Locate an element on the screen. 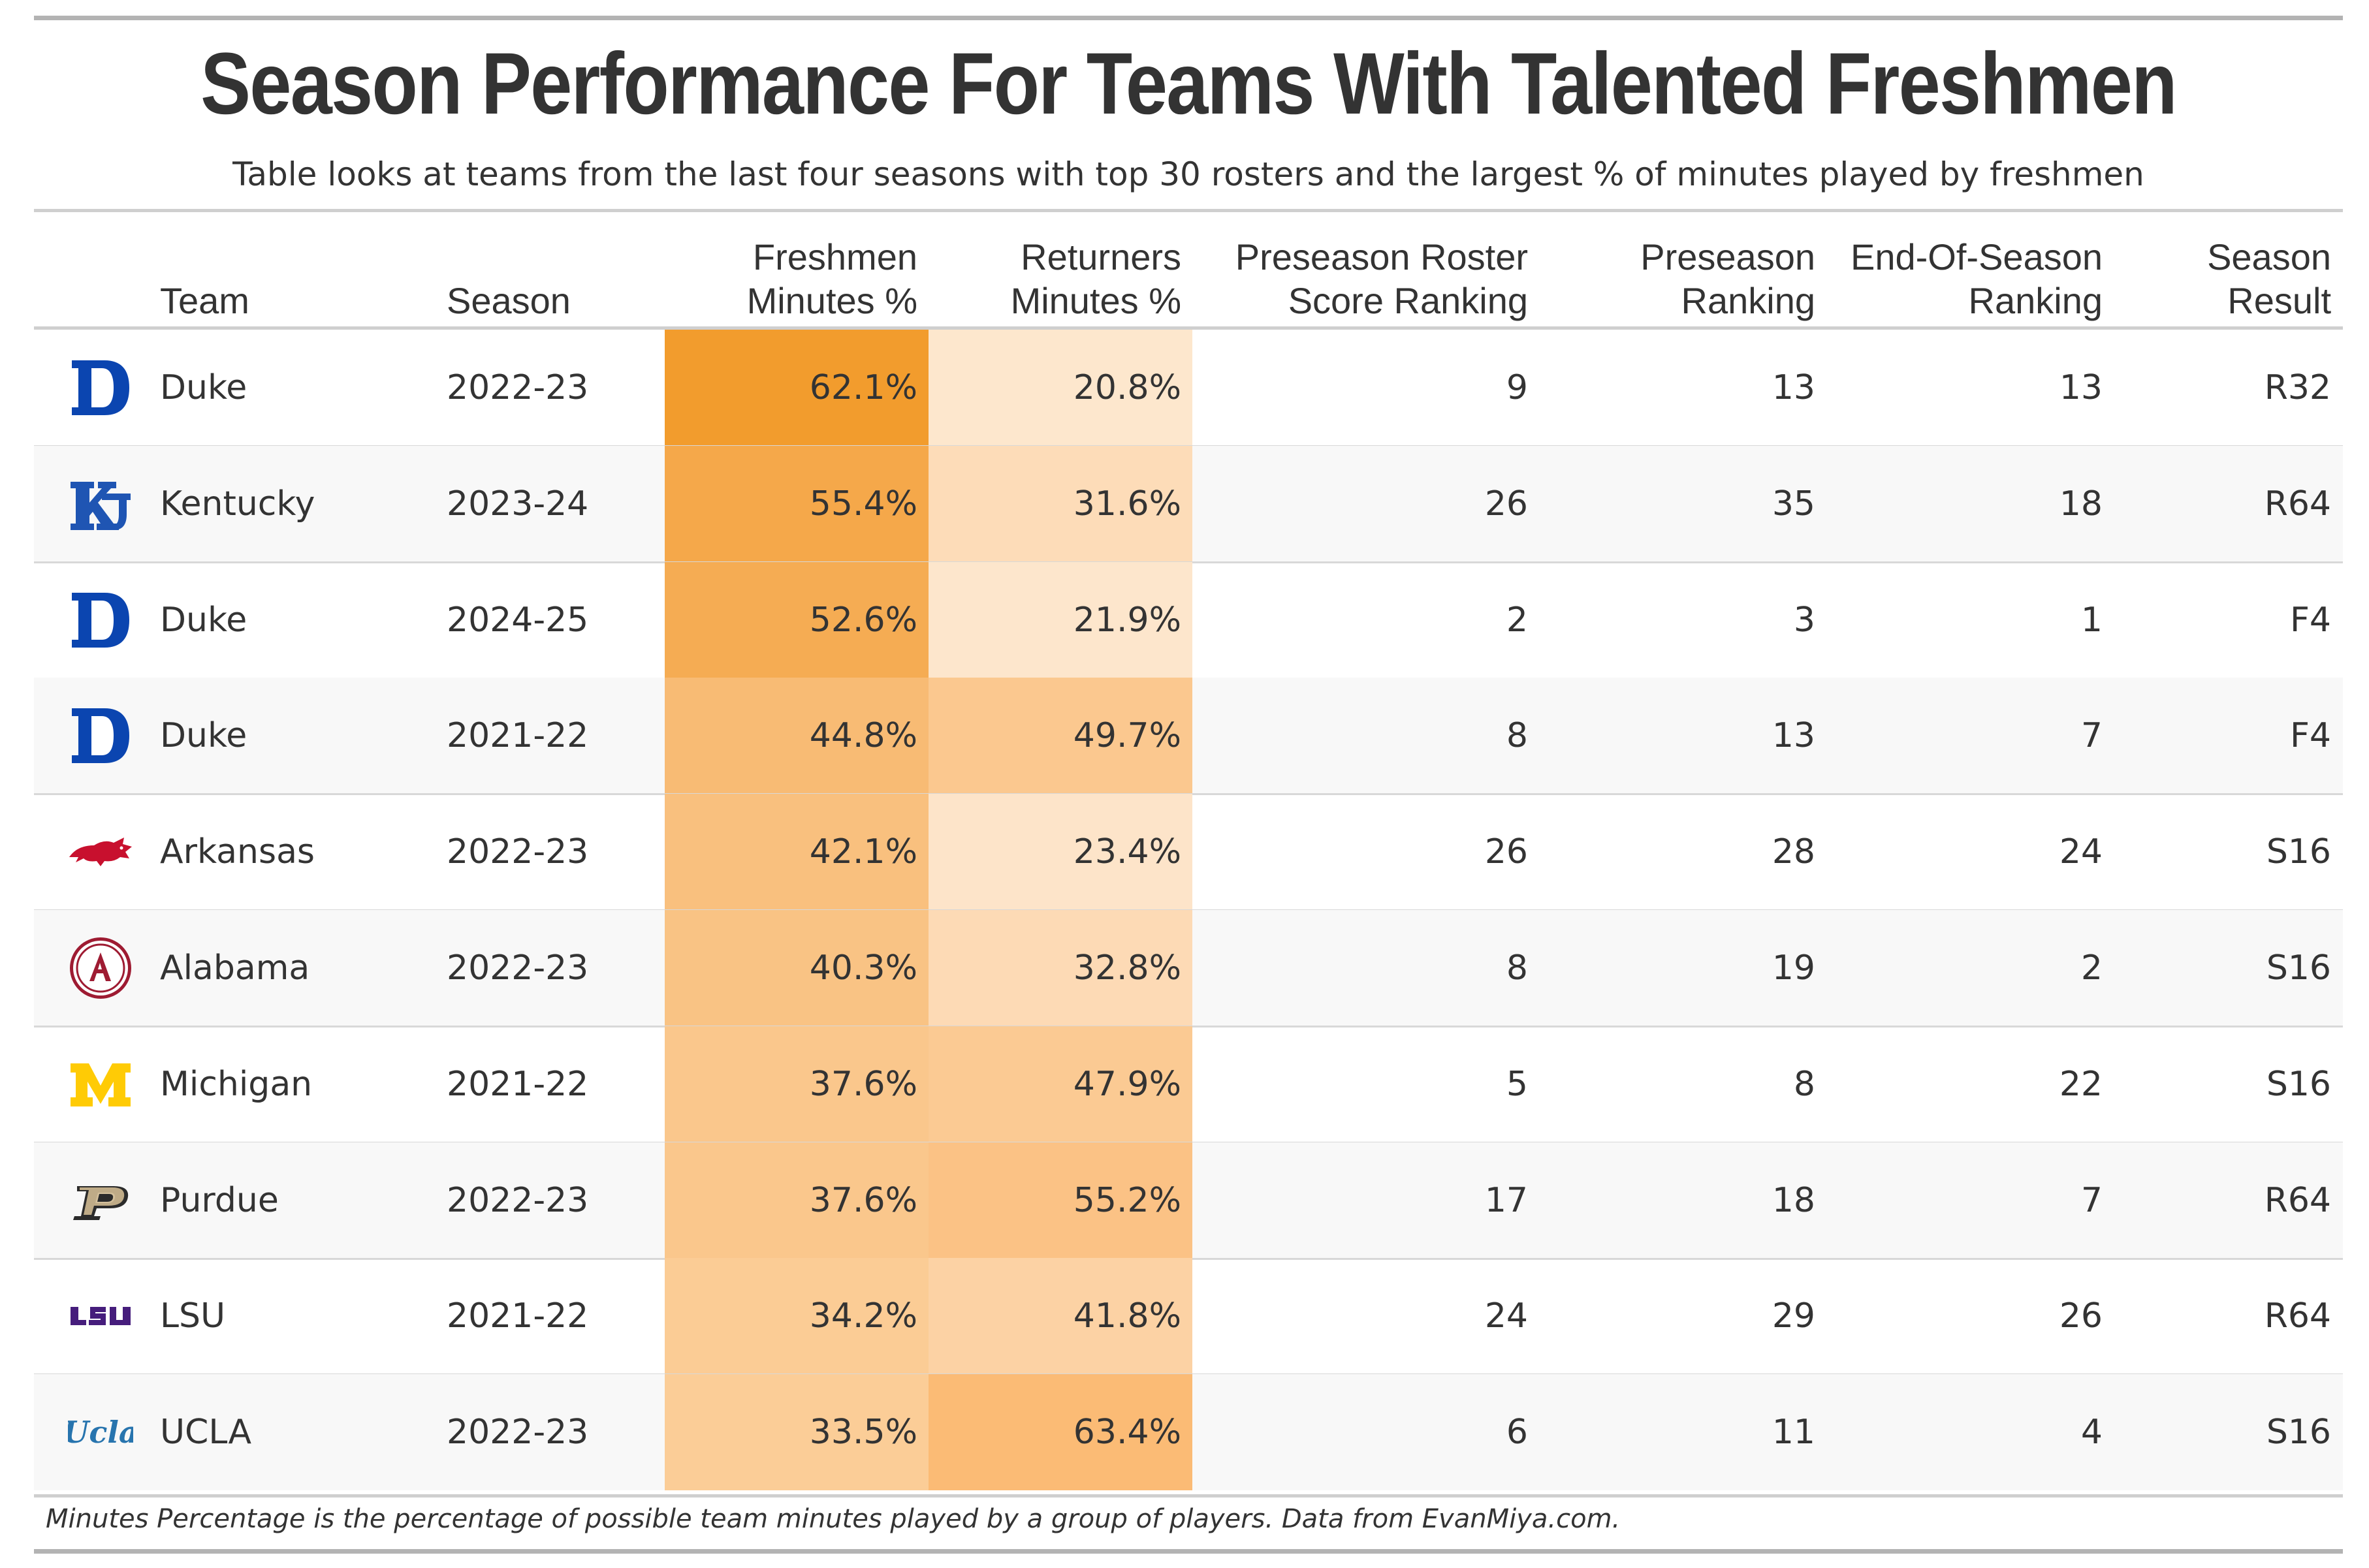 The width and height of the screenshot is (2369, 1568). end-of-season-rank-cell: 4 is located at coordinates (2092, 1433).